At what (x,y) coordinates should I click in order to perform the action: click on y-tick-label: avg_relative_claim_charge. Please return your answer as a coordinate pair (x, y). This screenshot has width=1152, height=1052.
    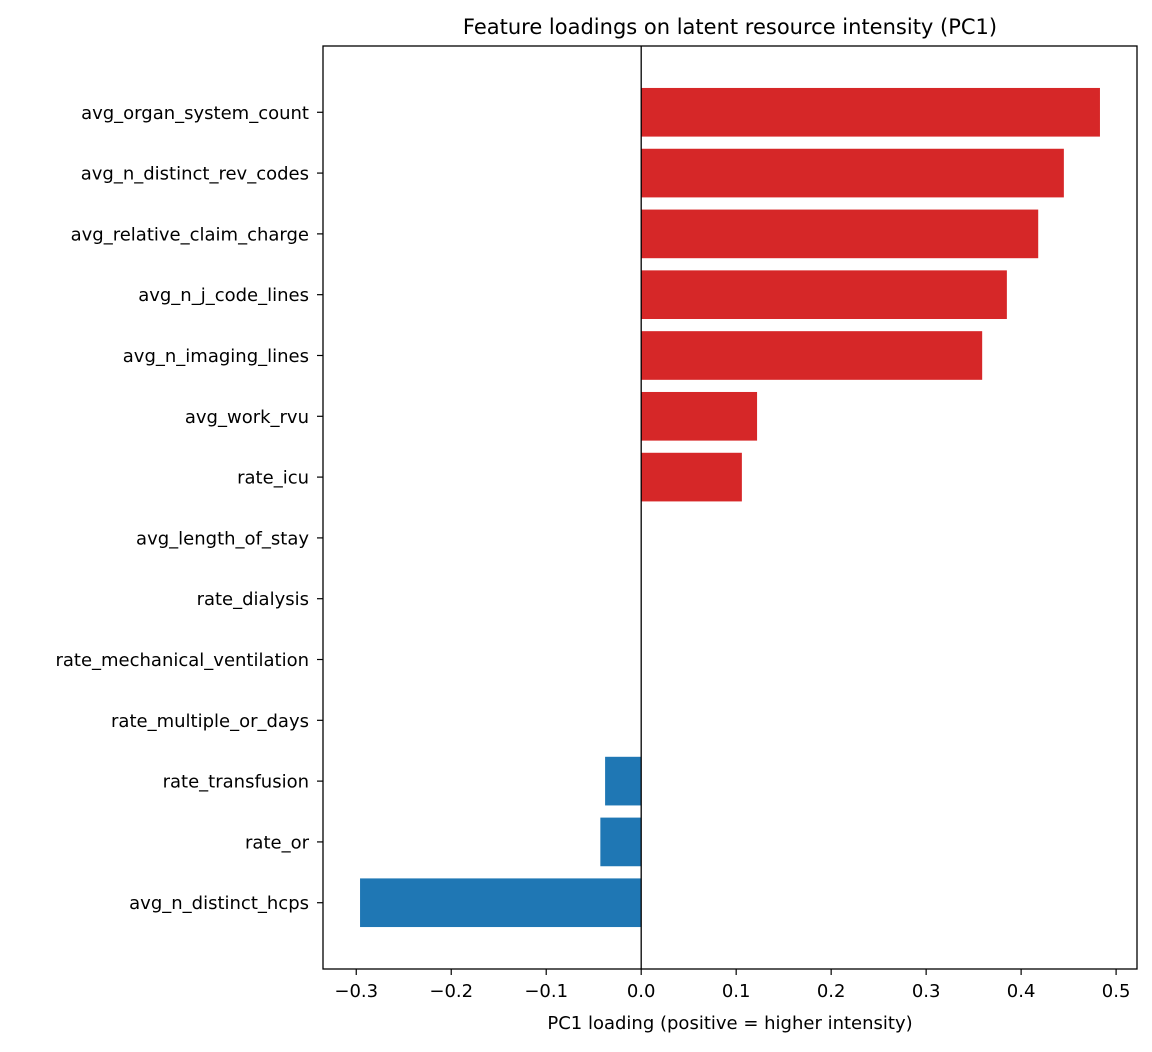
    Looking at the image, I should click on (190, 234).